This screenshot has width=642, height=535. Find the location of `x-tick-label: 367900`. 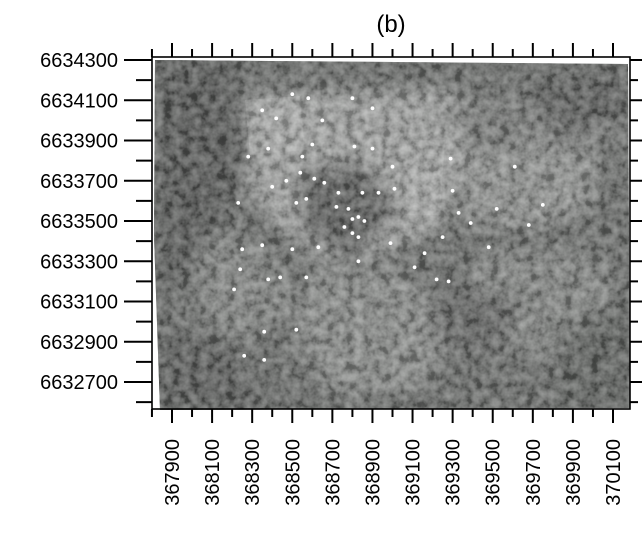

x-tick-label: 367900 is located at coordinates (173, 472).